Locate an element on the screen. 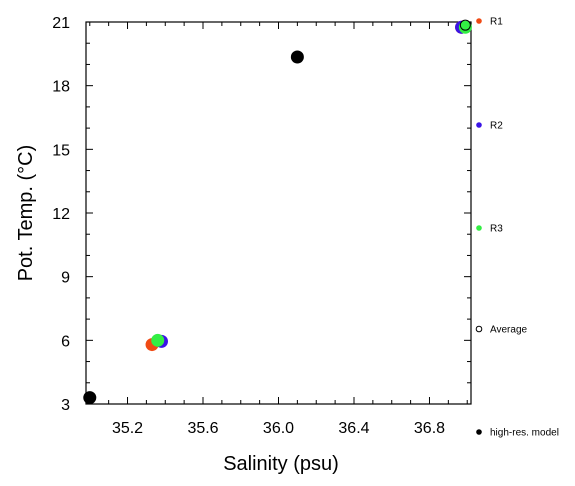 The image size is (575, 486). y-tick-label: 18 is located at coordinates (61, 87).